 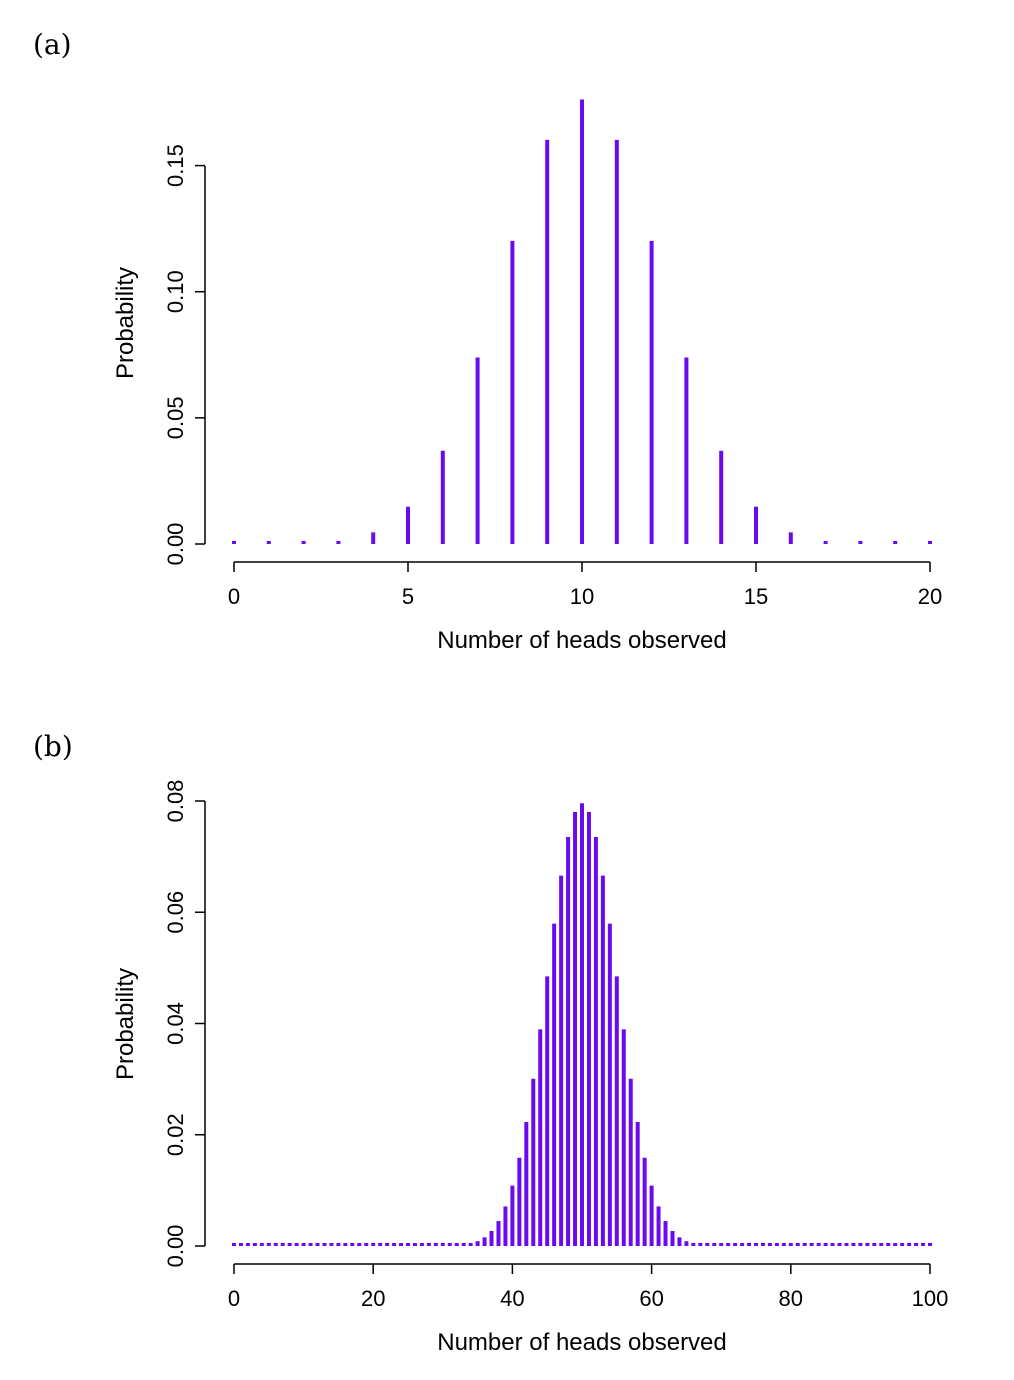 What do you see at coordinates (930, 1298) in the screenshot?
I see `chart-b-x-tick-label: 100` at bounding box center [930, 1298].